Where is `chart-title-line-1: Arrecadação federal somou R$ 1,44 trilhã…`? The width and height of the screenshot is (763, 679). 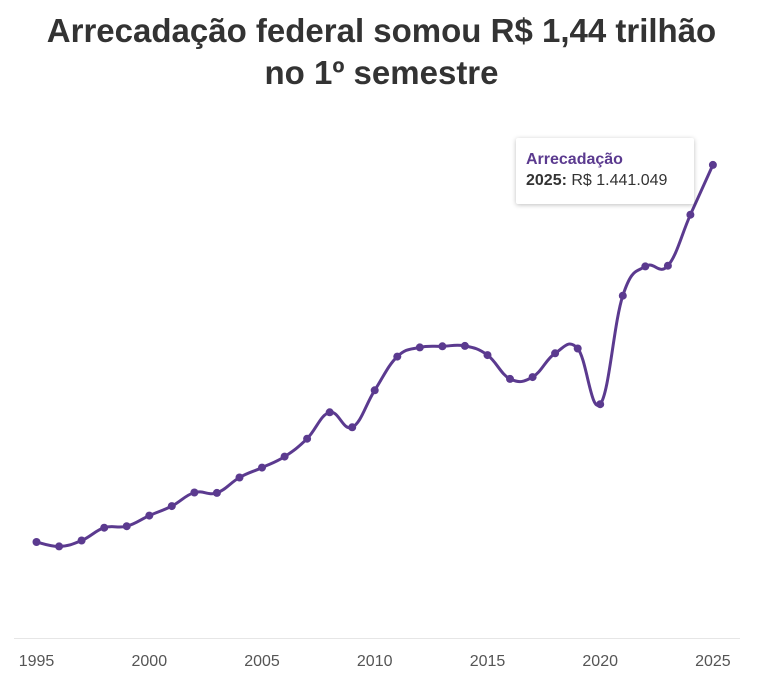 chart-title-line-1: Arrecadação federal somou R$ 1,44 trilhã… is located at coordinates (381, 30).